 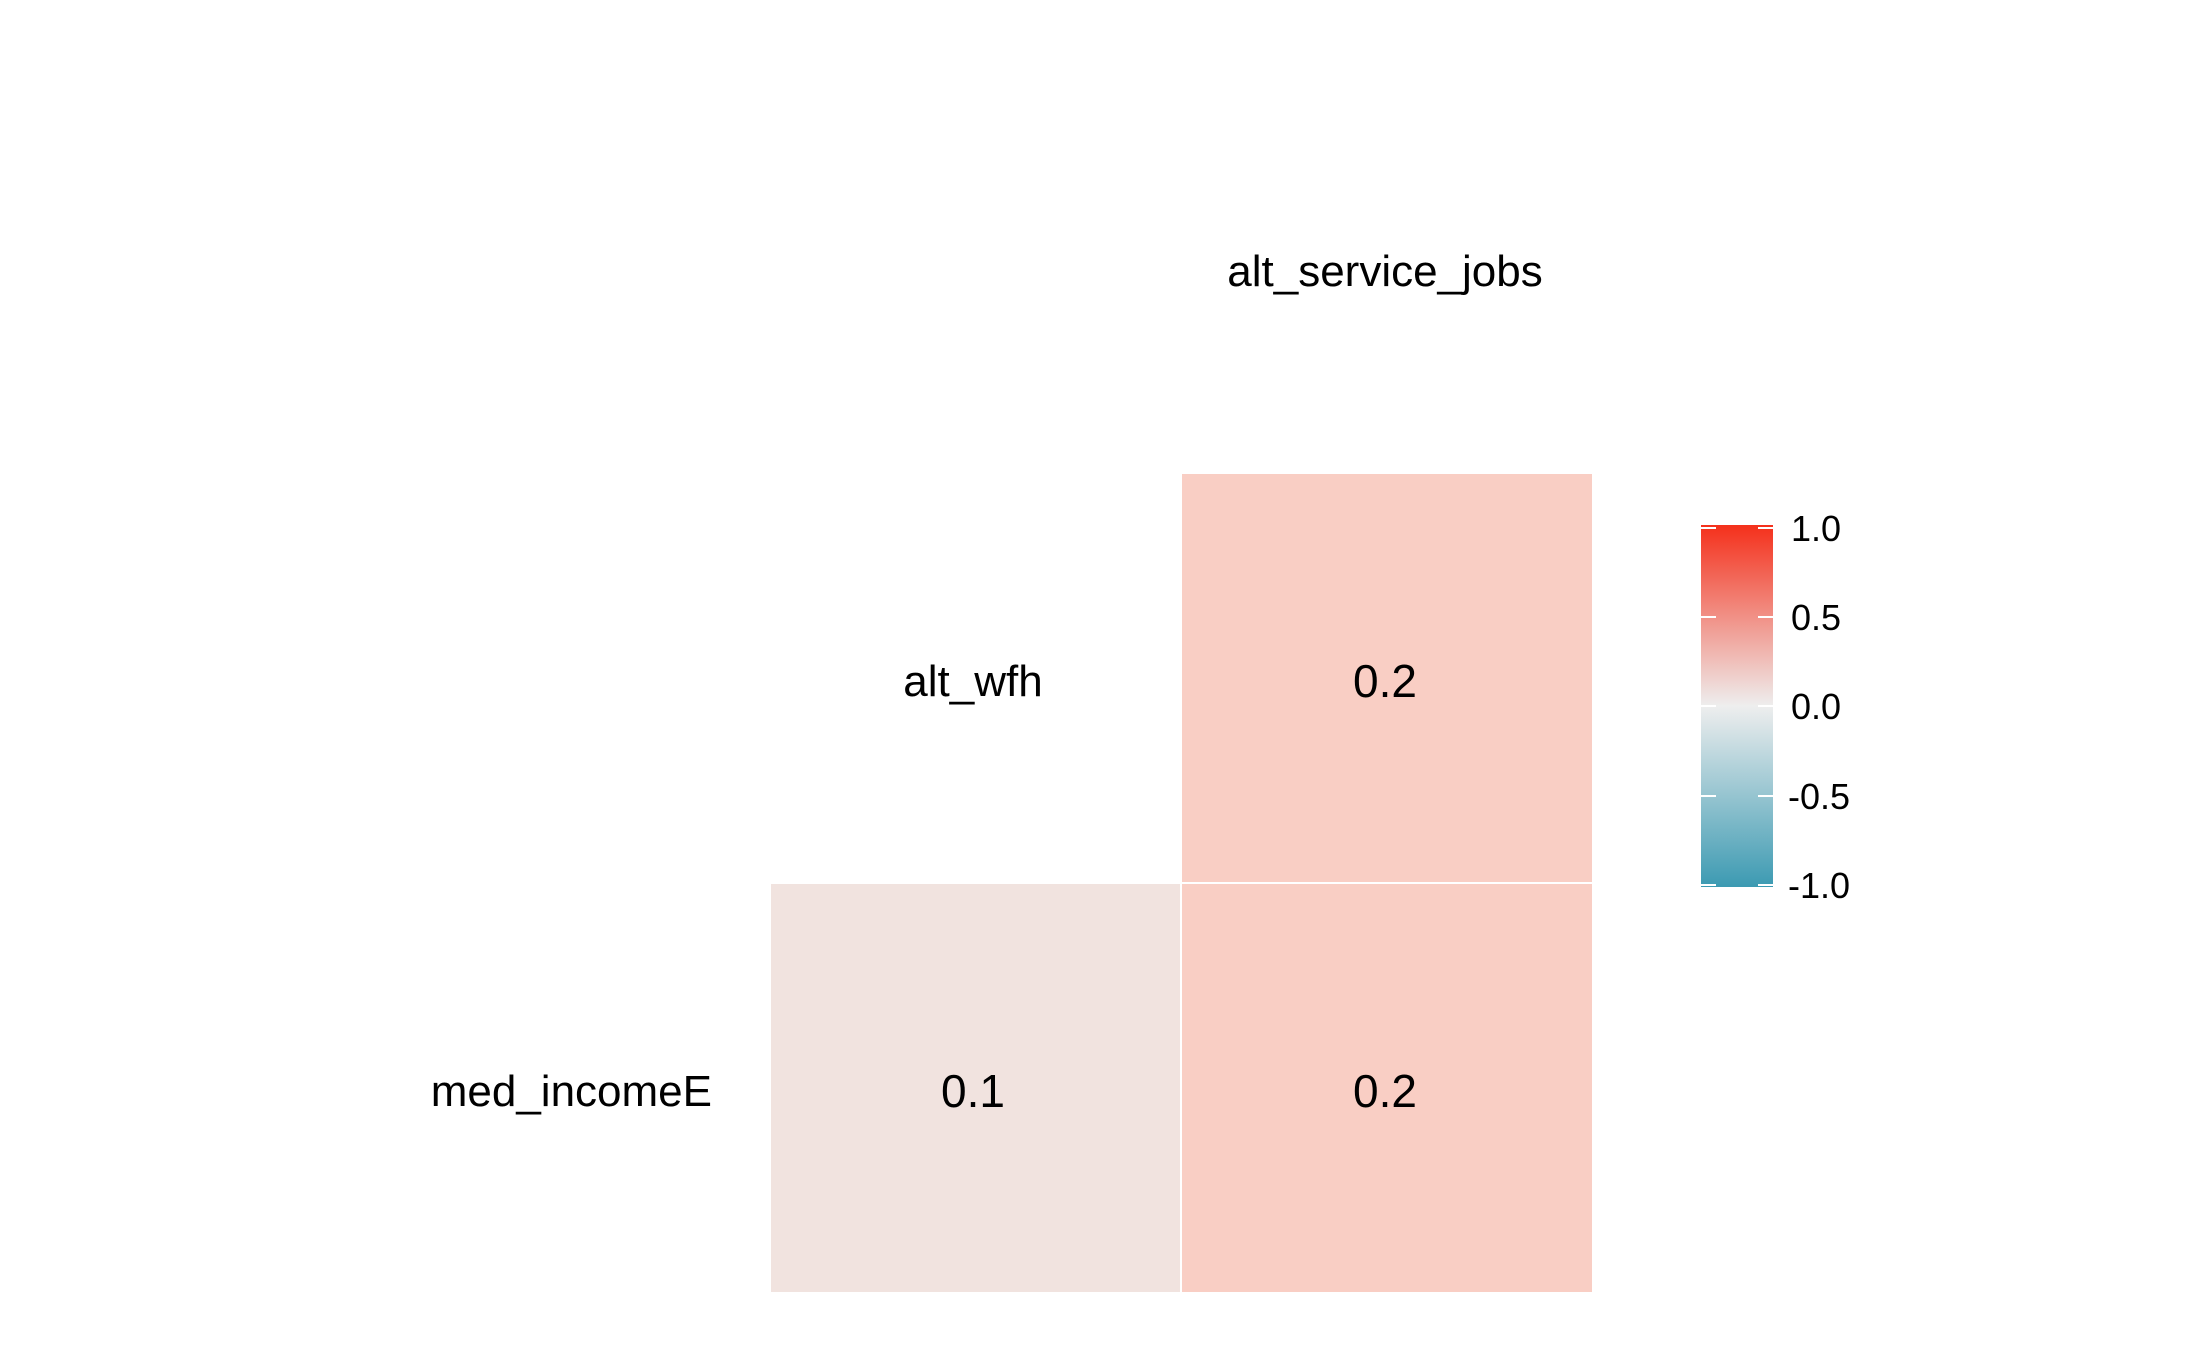 I want to click on cell-label-alt_wfh-alt_service_jobs: 0.2, so click(x=1385, y=681).